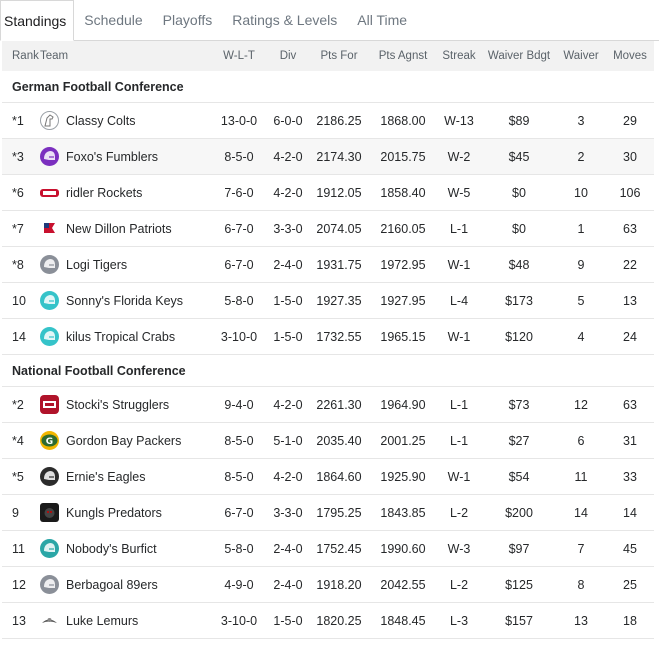 This screenshot has width=659, height=645. What do you see at coordinates (239, 336) in the screenshot?
I see `wlt-cell: 3-10-0` at bounding box center [239, 336].